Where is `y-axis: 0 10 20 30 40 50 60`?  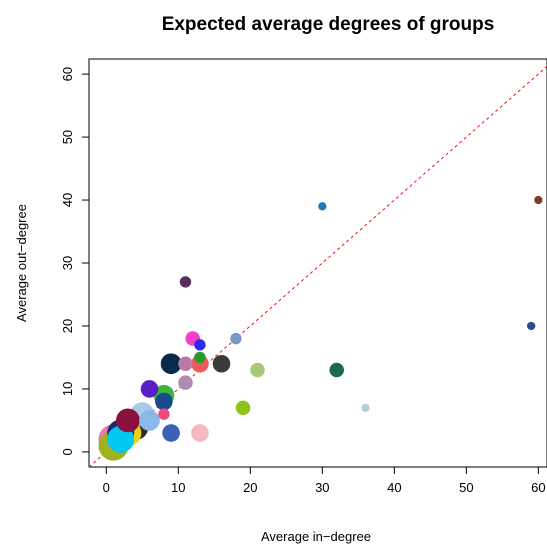
y-axis: 0 10 20 30 40 50 60 is located at coordinates (74, 261).